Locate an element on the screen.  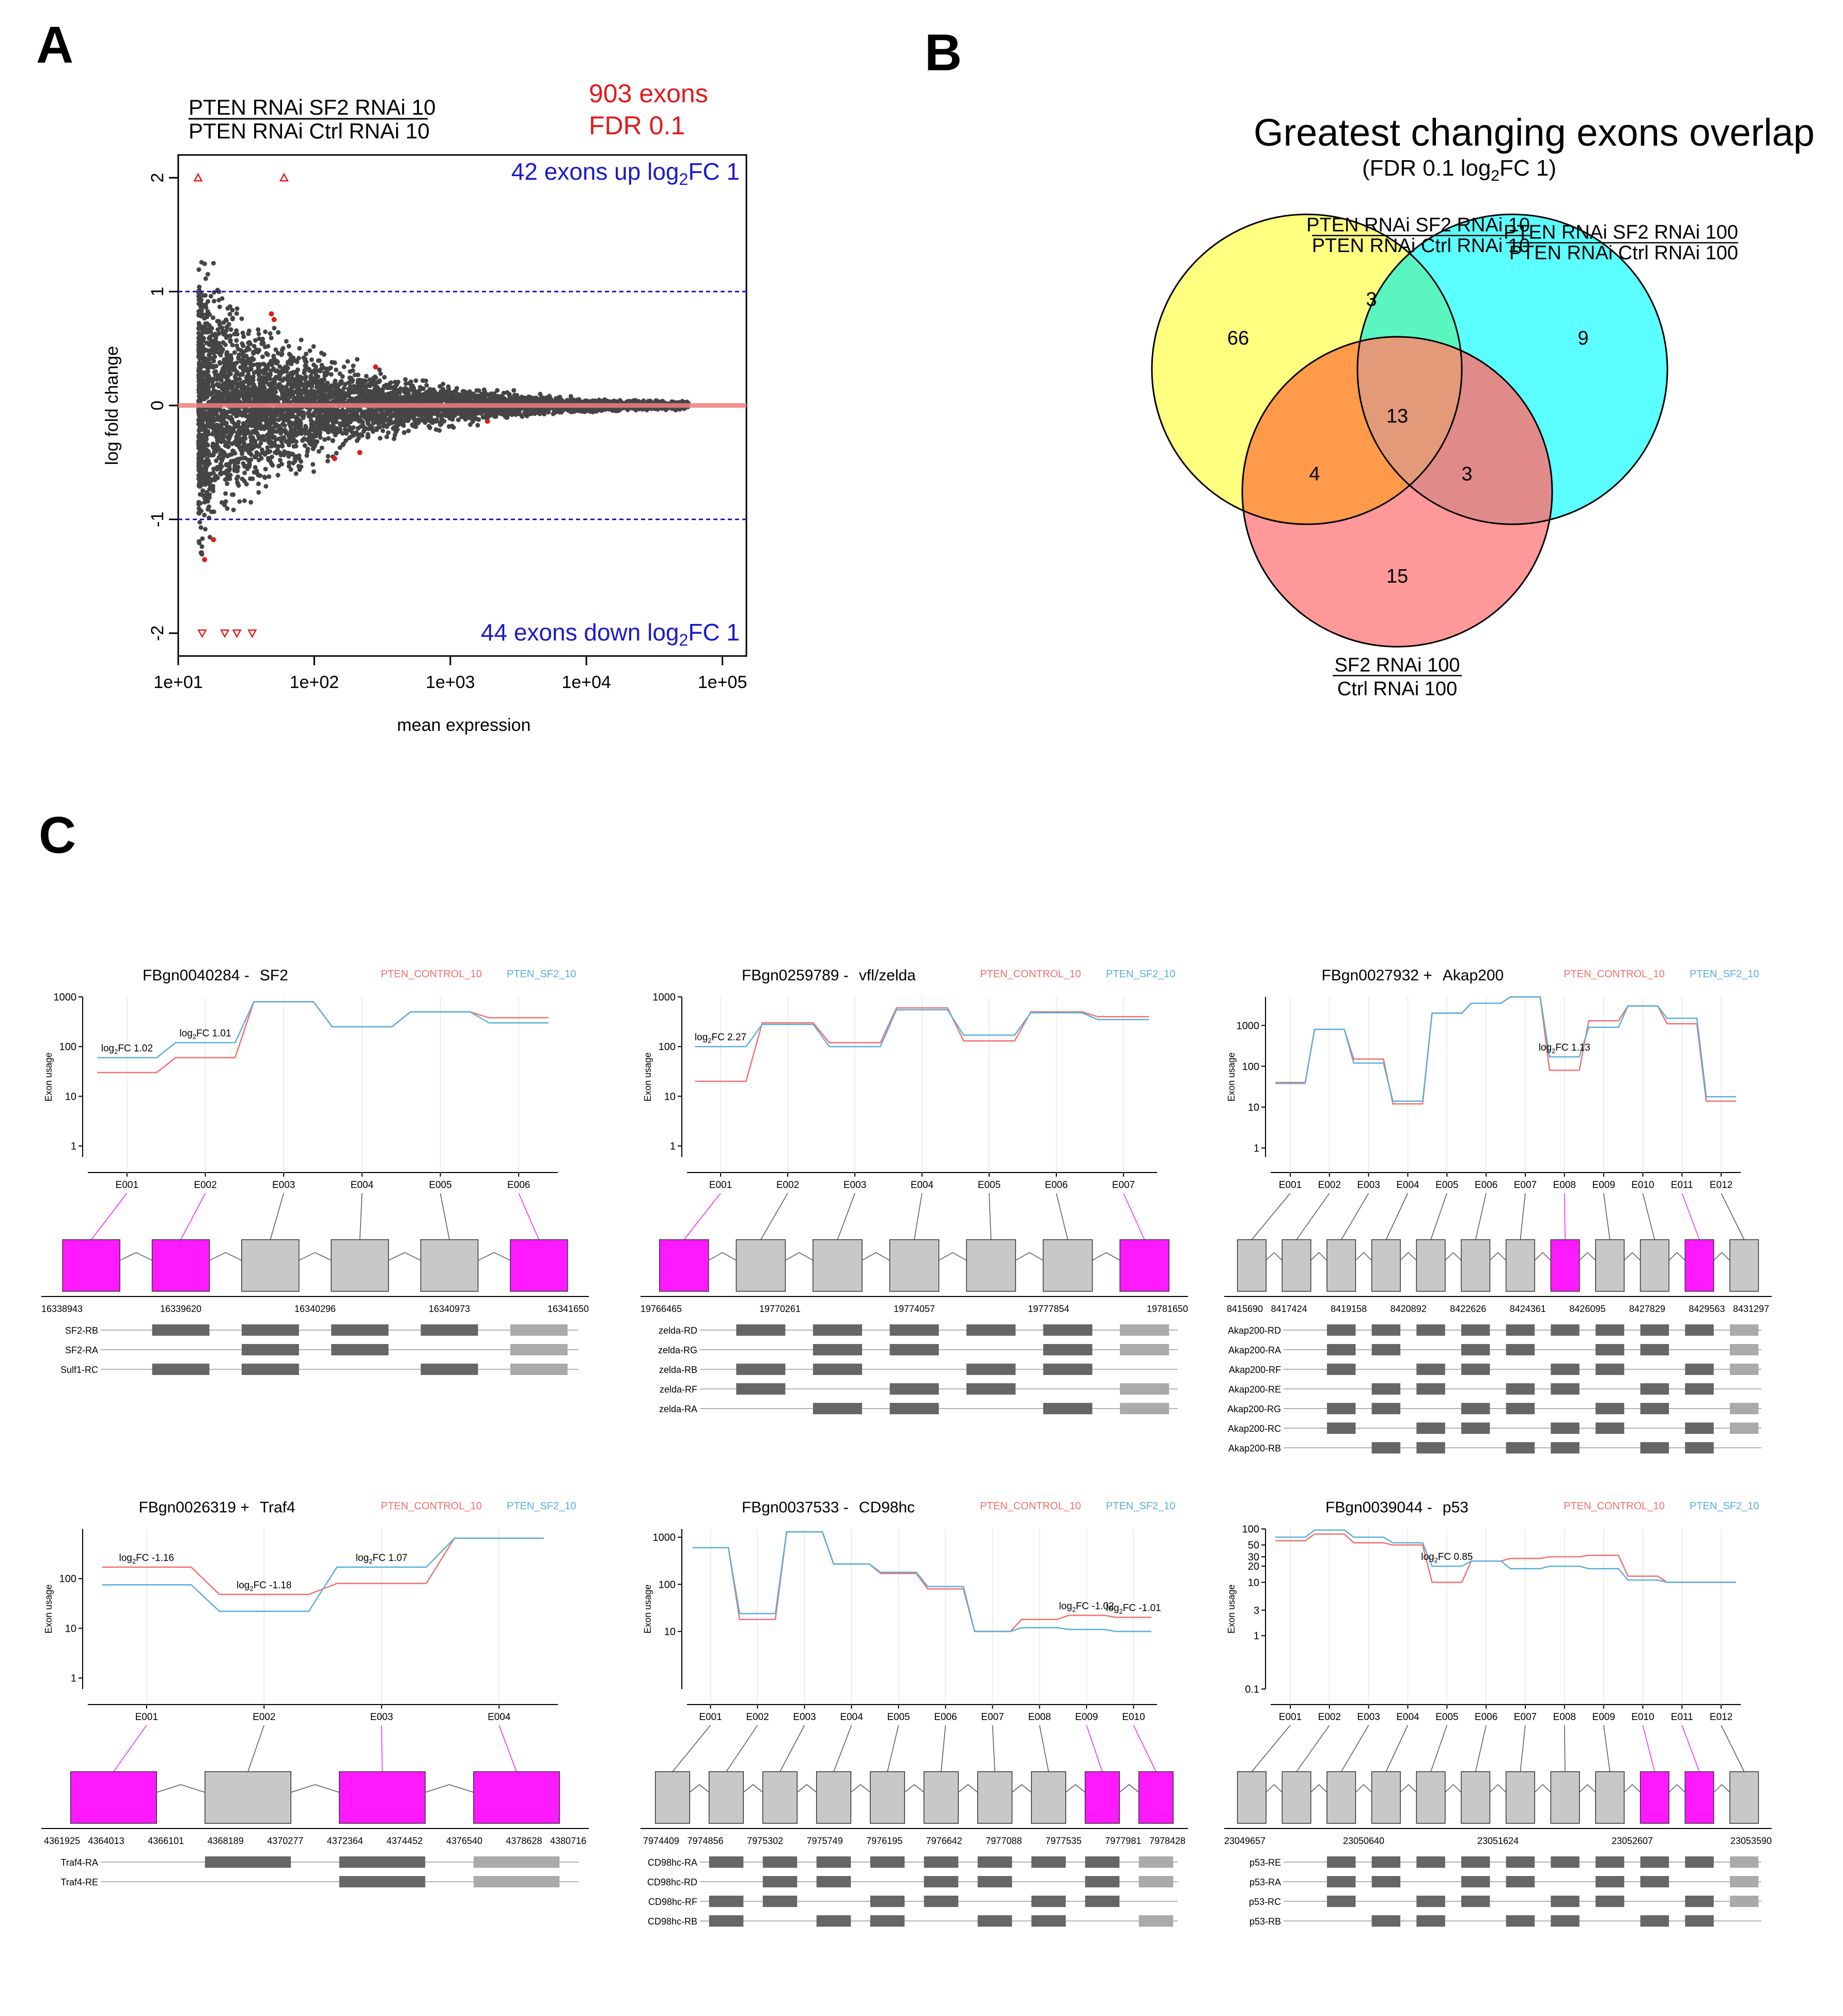
sig-point is located at coordinates (271, 314).